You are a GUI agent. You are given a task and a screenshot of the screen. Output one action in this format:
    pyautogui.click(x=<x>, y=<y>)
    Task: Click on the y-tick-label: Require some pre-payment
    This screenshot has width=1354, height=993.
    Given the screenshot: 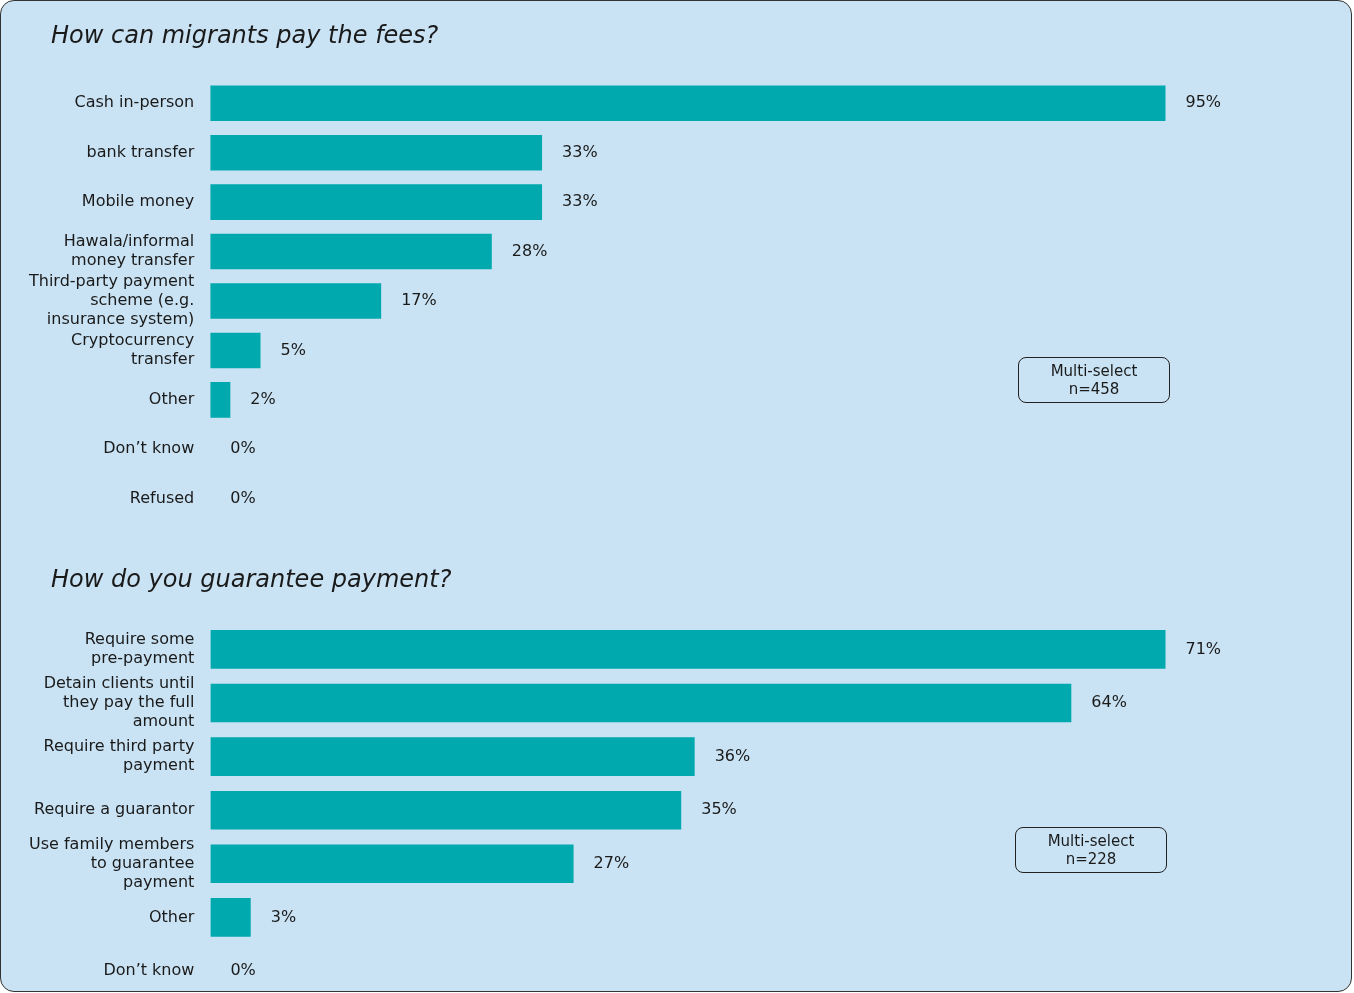 What is the action you would take?
    pyautogui.click(x=139, y=648)
    